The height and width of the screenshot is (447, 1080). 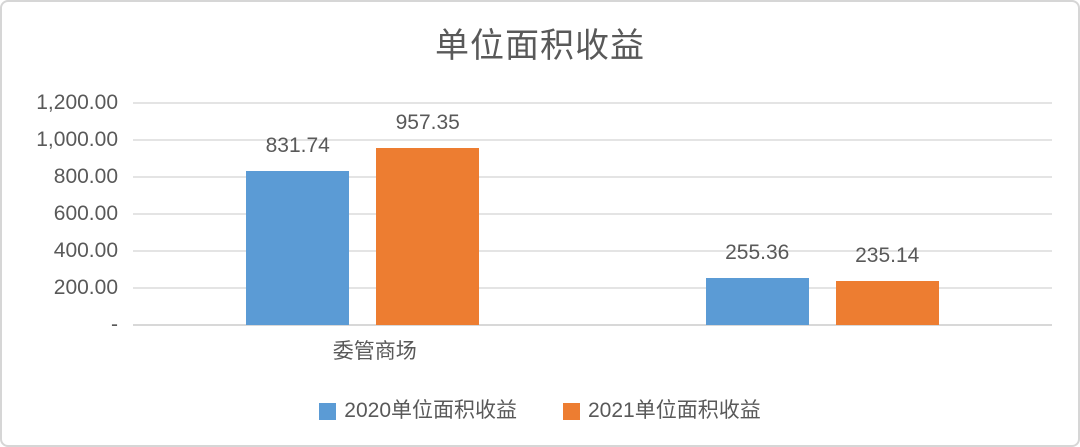 I want to click on y-axis-tick-label: 800.00, so click(x=85, y=176).